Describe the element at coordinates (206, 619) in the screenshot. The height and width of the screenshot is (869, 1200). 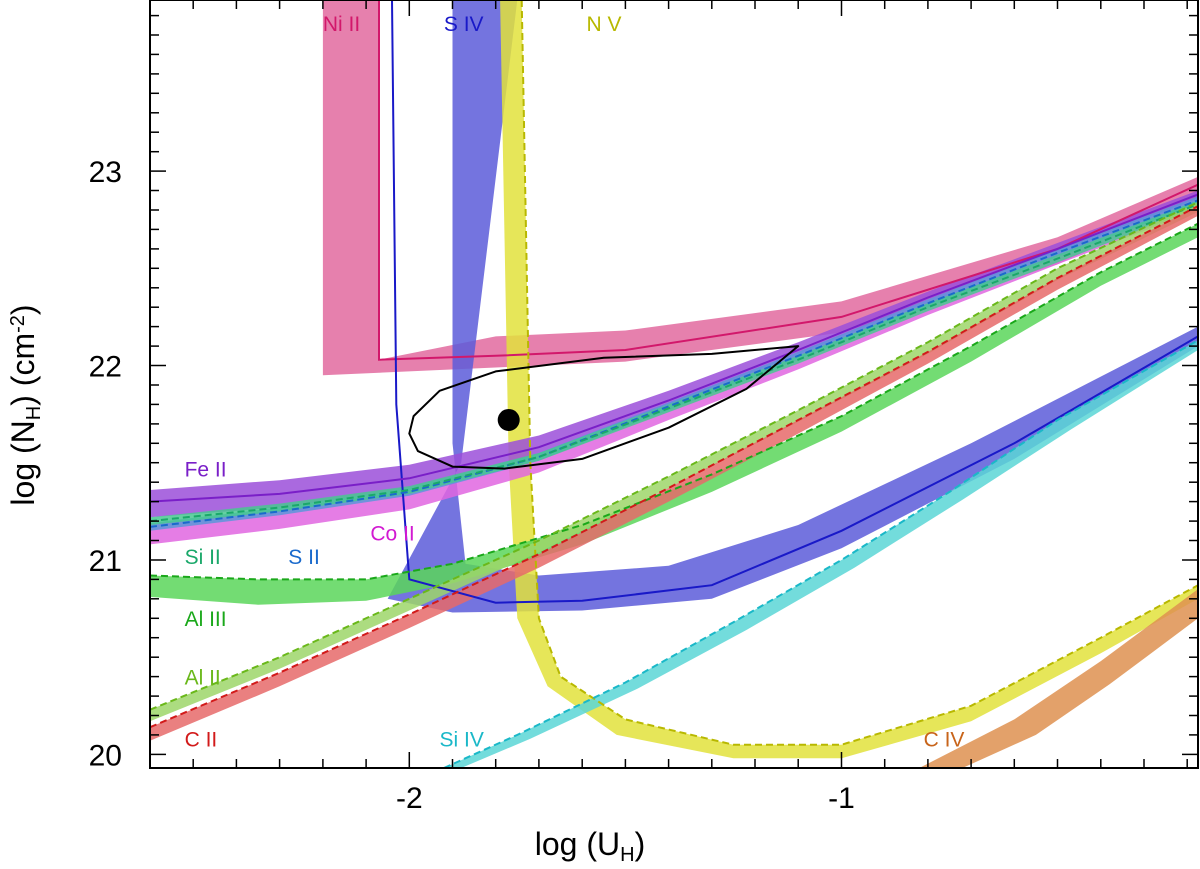
I see `label-al-iii: Al III` at that location.